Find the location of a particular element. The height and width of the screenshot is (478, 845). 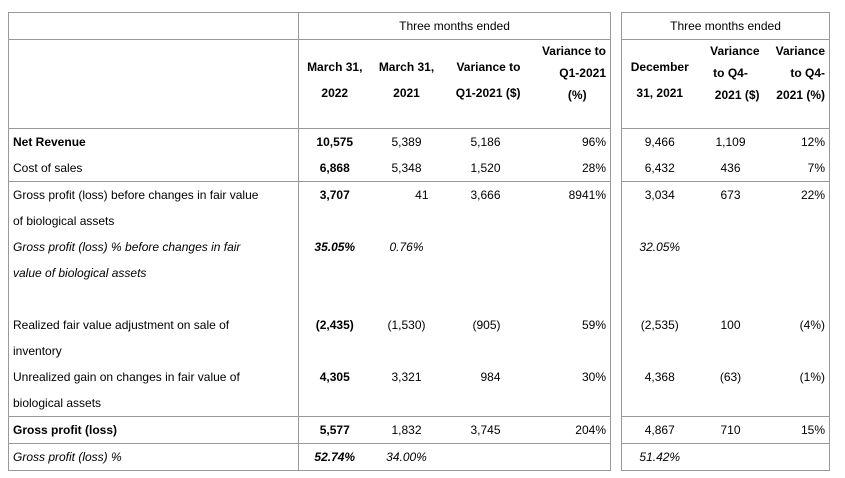

cell: 22% is located at coordinates (796, 207).